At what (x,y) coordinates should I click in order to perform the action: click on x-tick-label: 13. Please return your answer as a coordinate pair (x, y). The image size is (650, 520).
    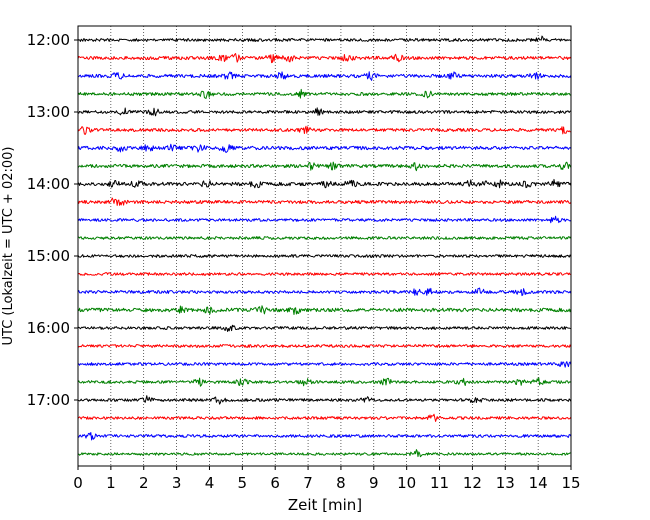
    Looking at the image, I should click on (505, 483).